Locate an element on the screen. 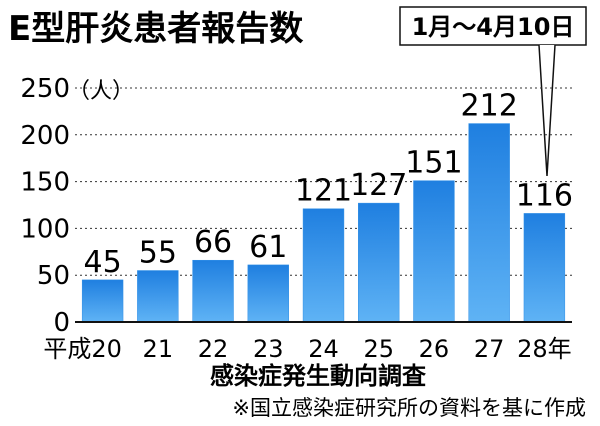 This screenshot has height=426, width=600. bar-value-label: 66 is located at coordinates (213, 242).